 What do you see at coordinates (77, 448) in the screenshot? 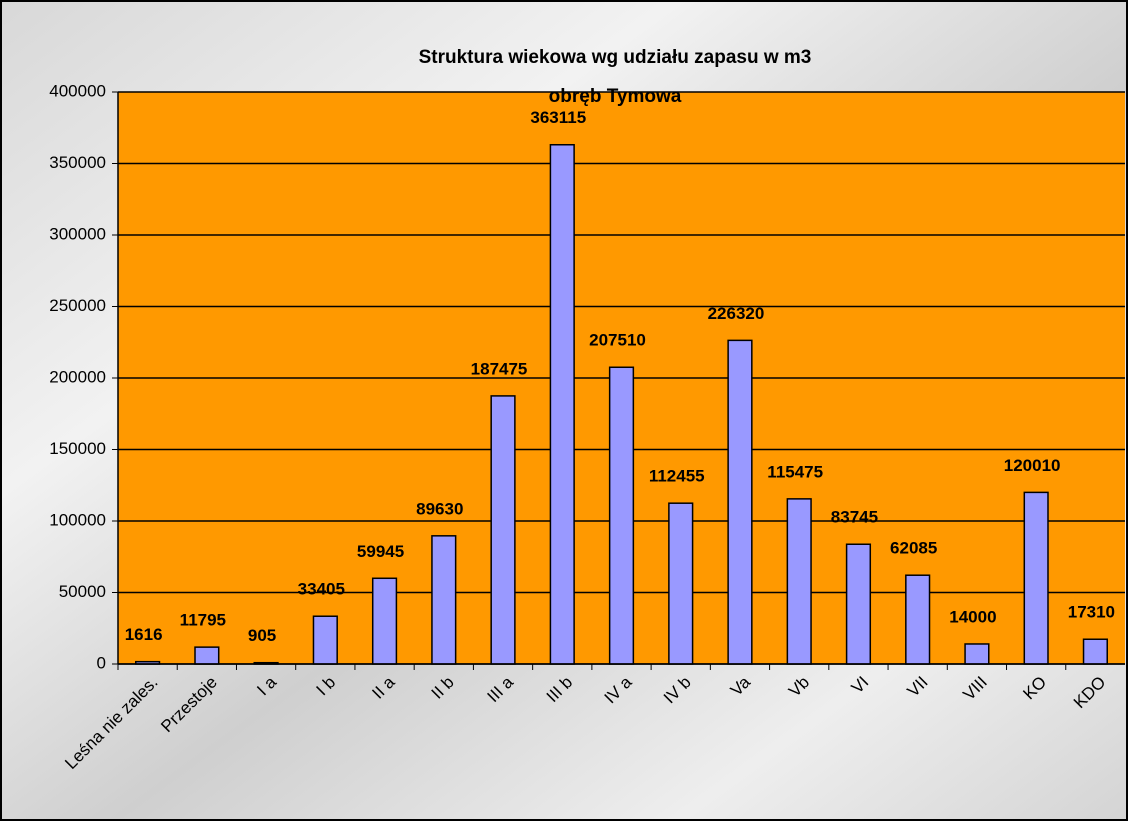
I see `y-tick-label: 150000` at bounding box center [77, 448].